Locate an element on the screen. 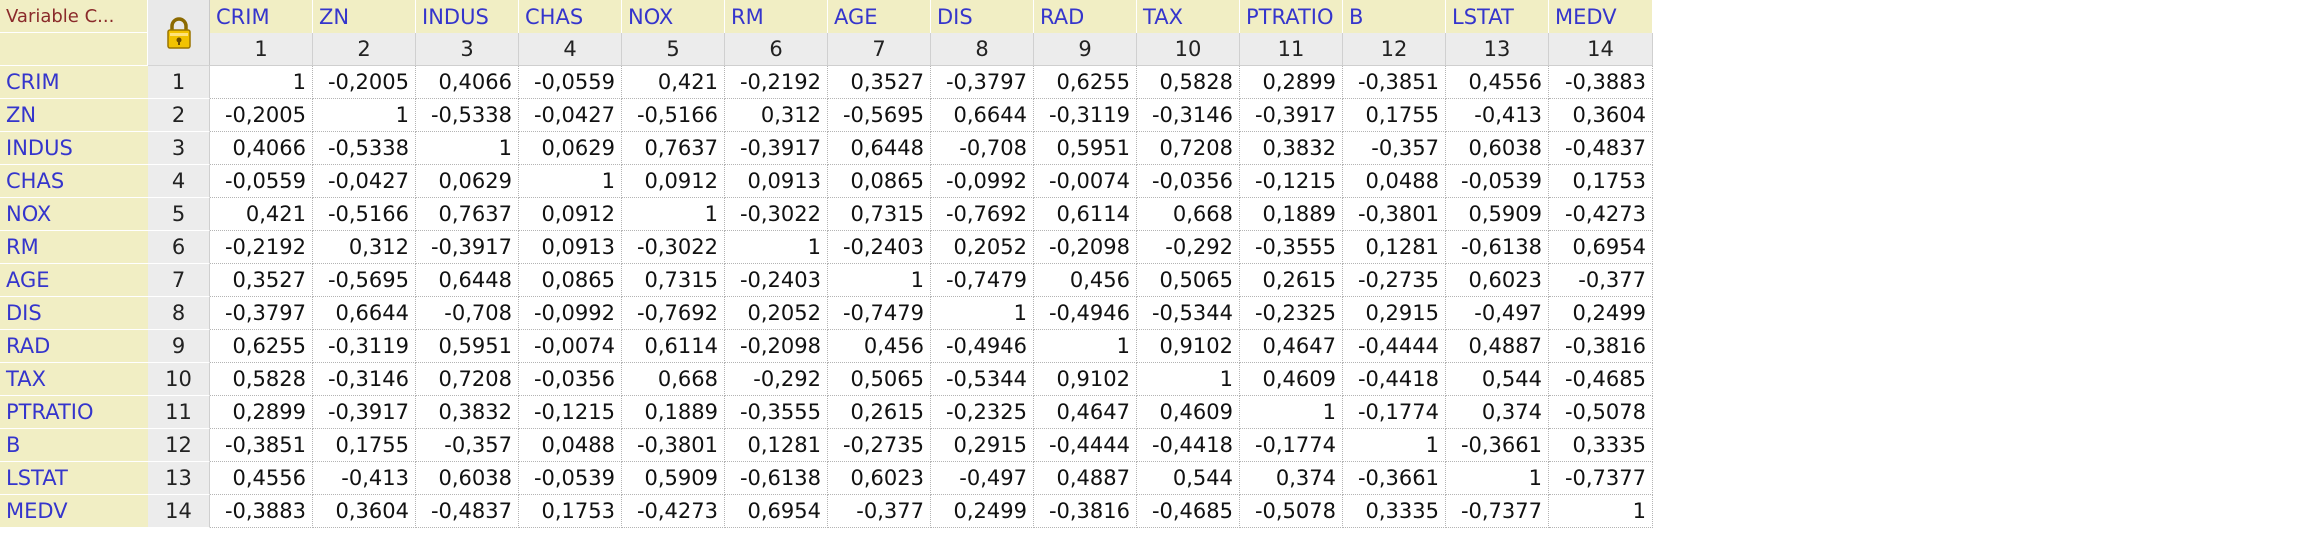 The height and width of the screenshot is (552, 2314). column-number-6: 6 is located at coordinates (776, 49).